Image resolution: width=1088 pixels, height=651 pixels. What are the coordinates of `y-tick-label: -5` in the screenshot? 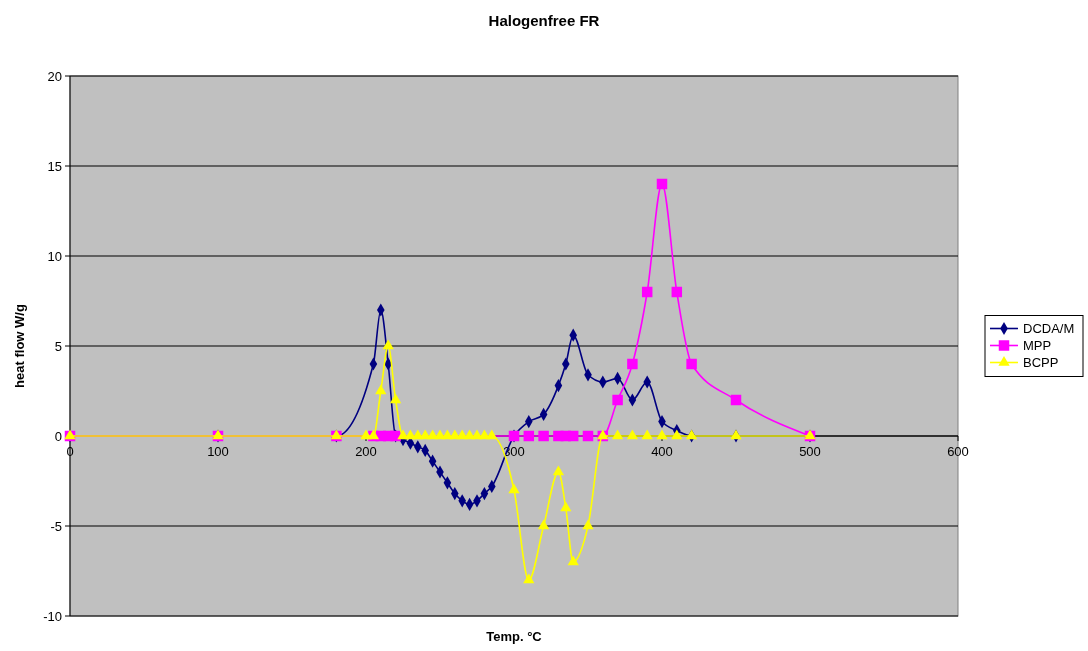 It's located at (56, 526).